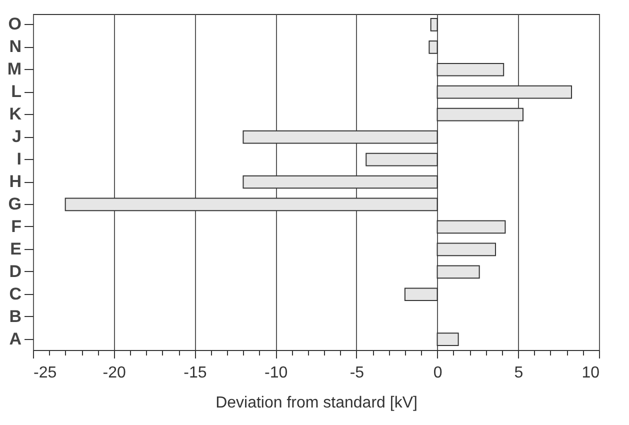 The width and height of the screenshot is (629, 425). Describe the element at coordinates (15, 316) in the screenshot. I see `y-tick-label: B` at that location.